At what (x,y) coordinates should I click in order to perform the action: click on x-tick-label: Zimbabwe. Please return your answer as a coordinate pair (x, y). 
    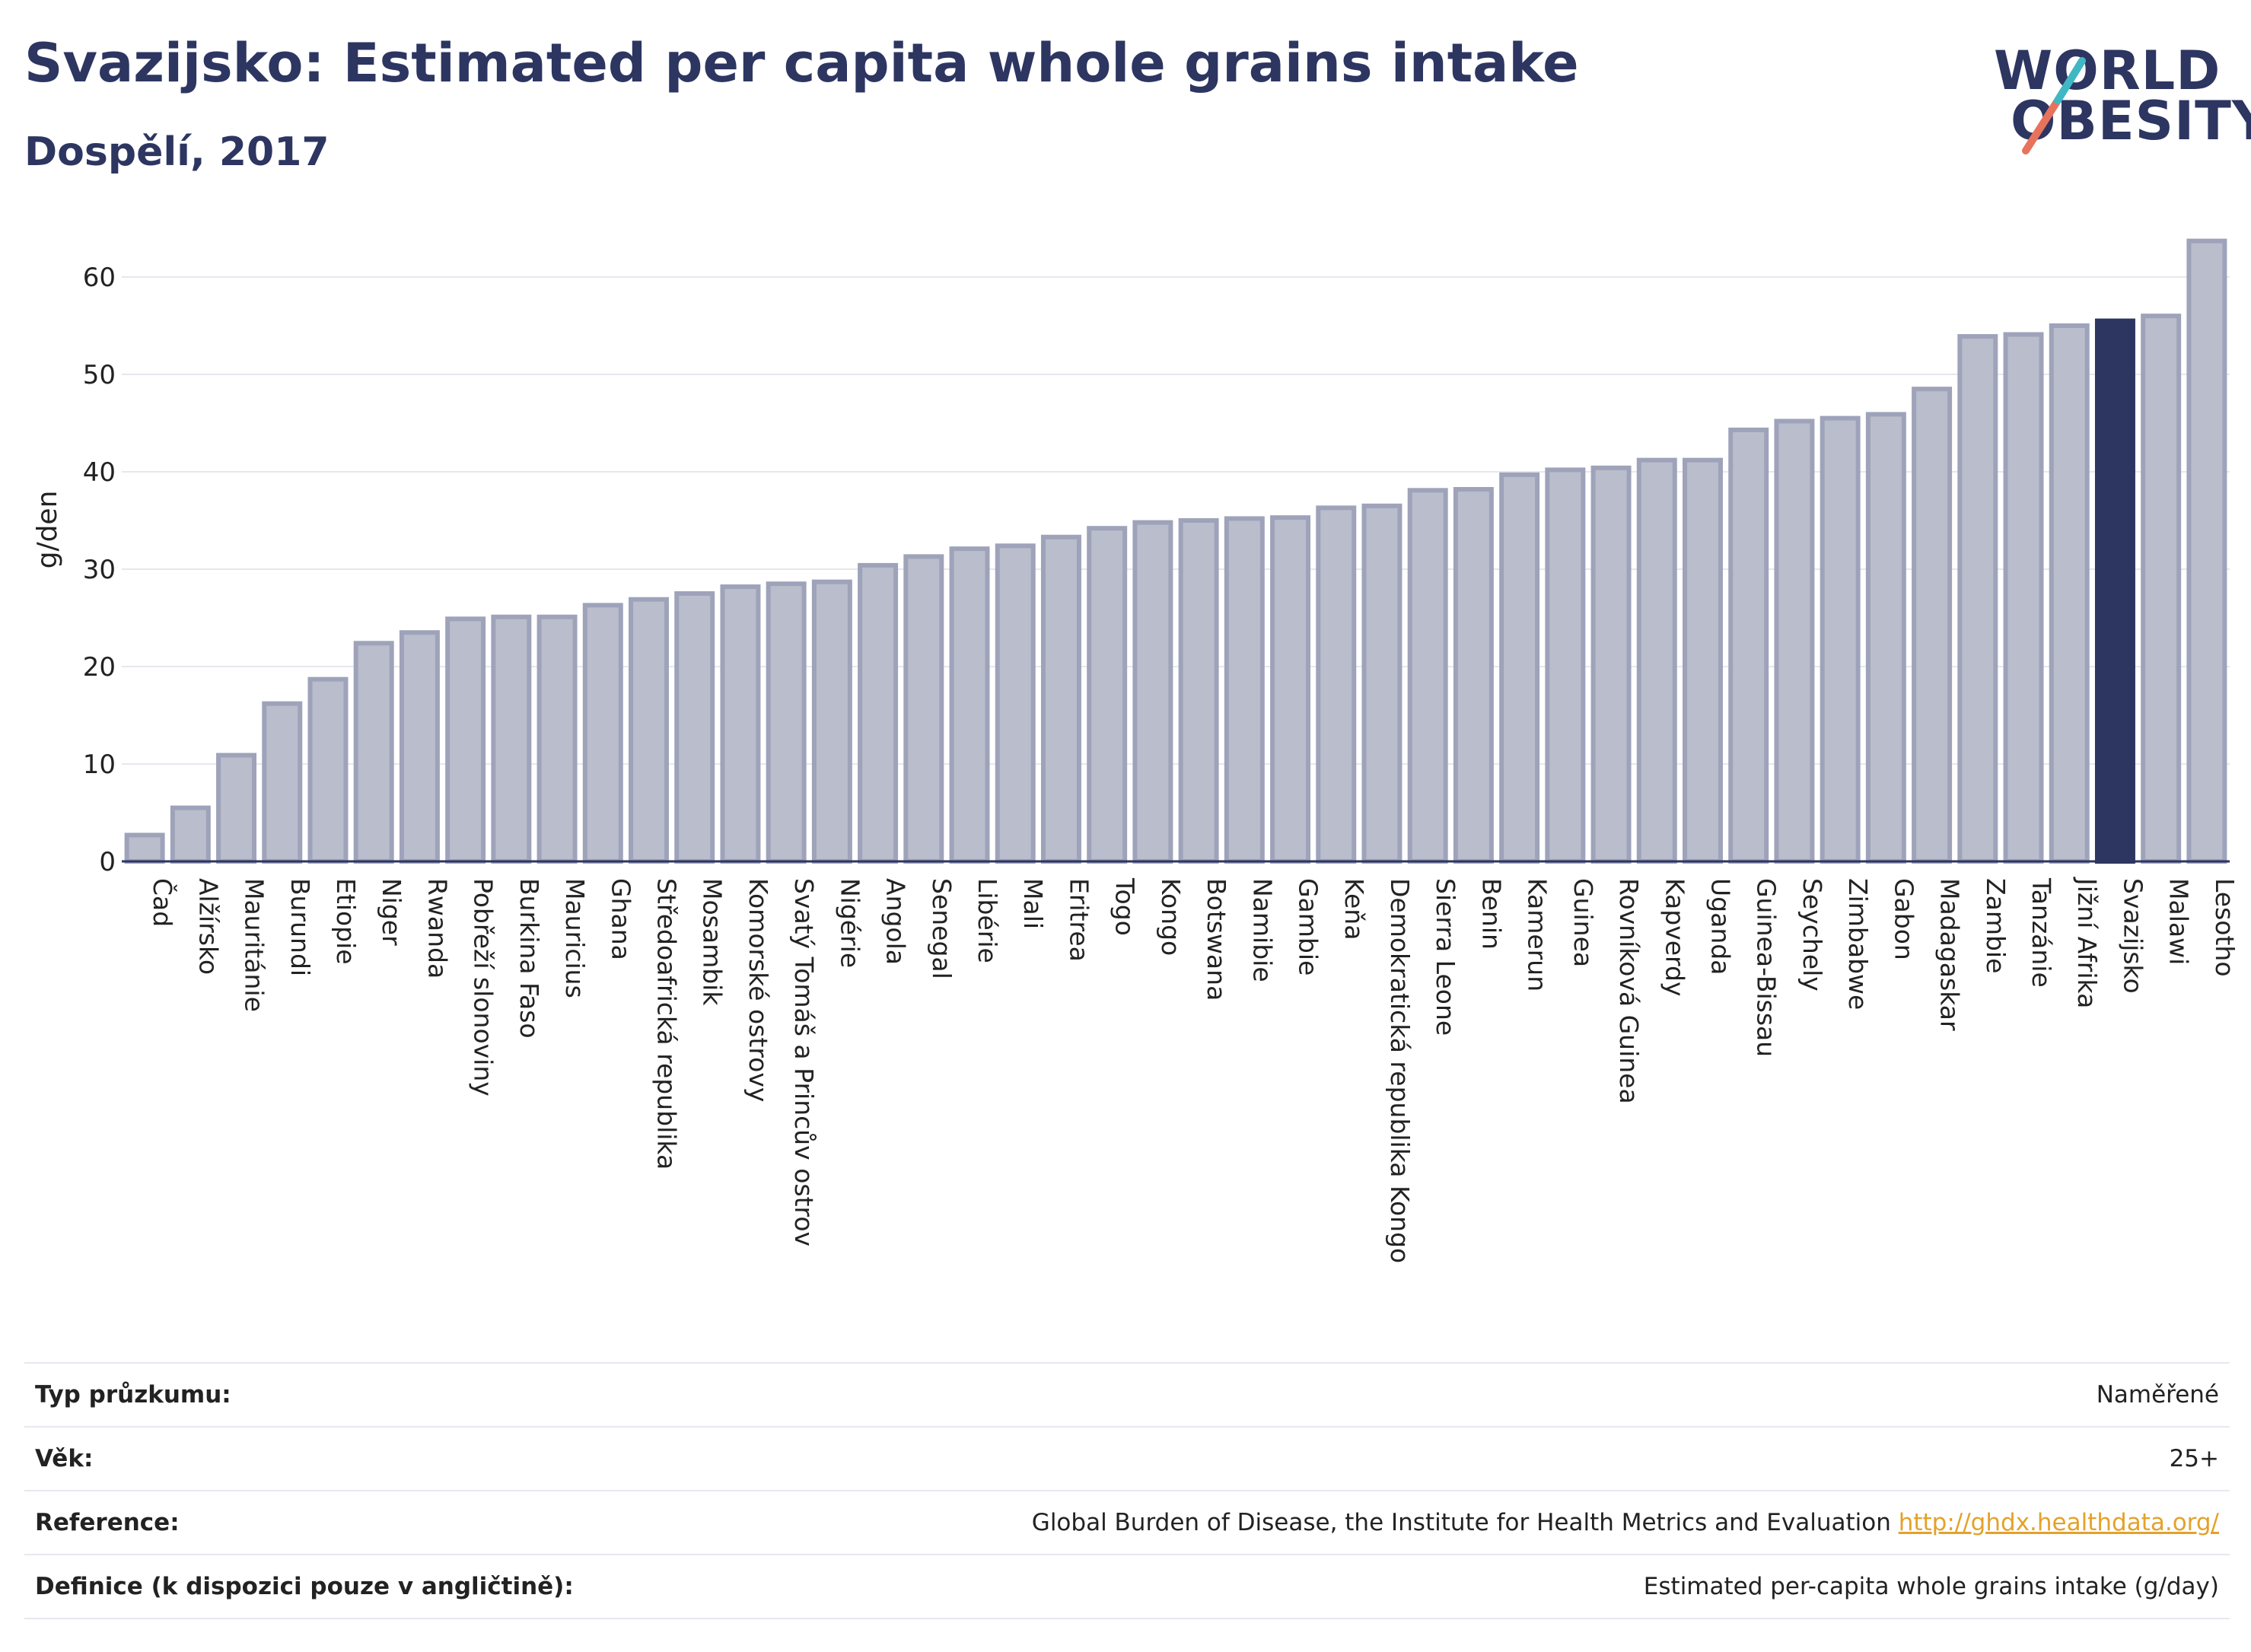
    Looking at the image, I should click on (1858, 944).